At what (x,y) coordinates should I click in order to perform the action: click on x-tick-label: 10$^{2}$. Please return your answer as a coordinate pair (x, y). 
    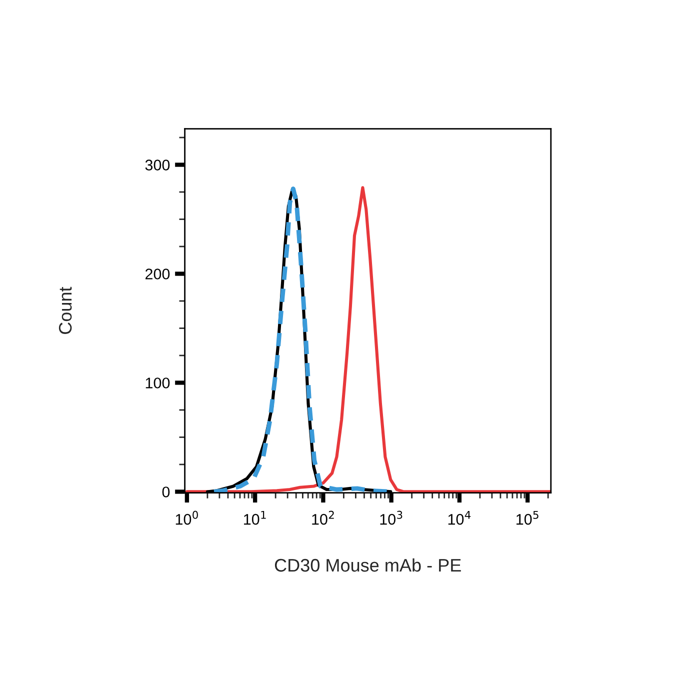
    Looking at the image, I should click on (323, 517).